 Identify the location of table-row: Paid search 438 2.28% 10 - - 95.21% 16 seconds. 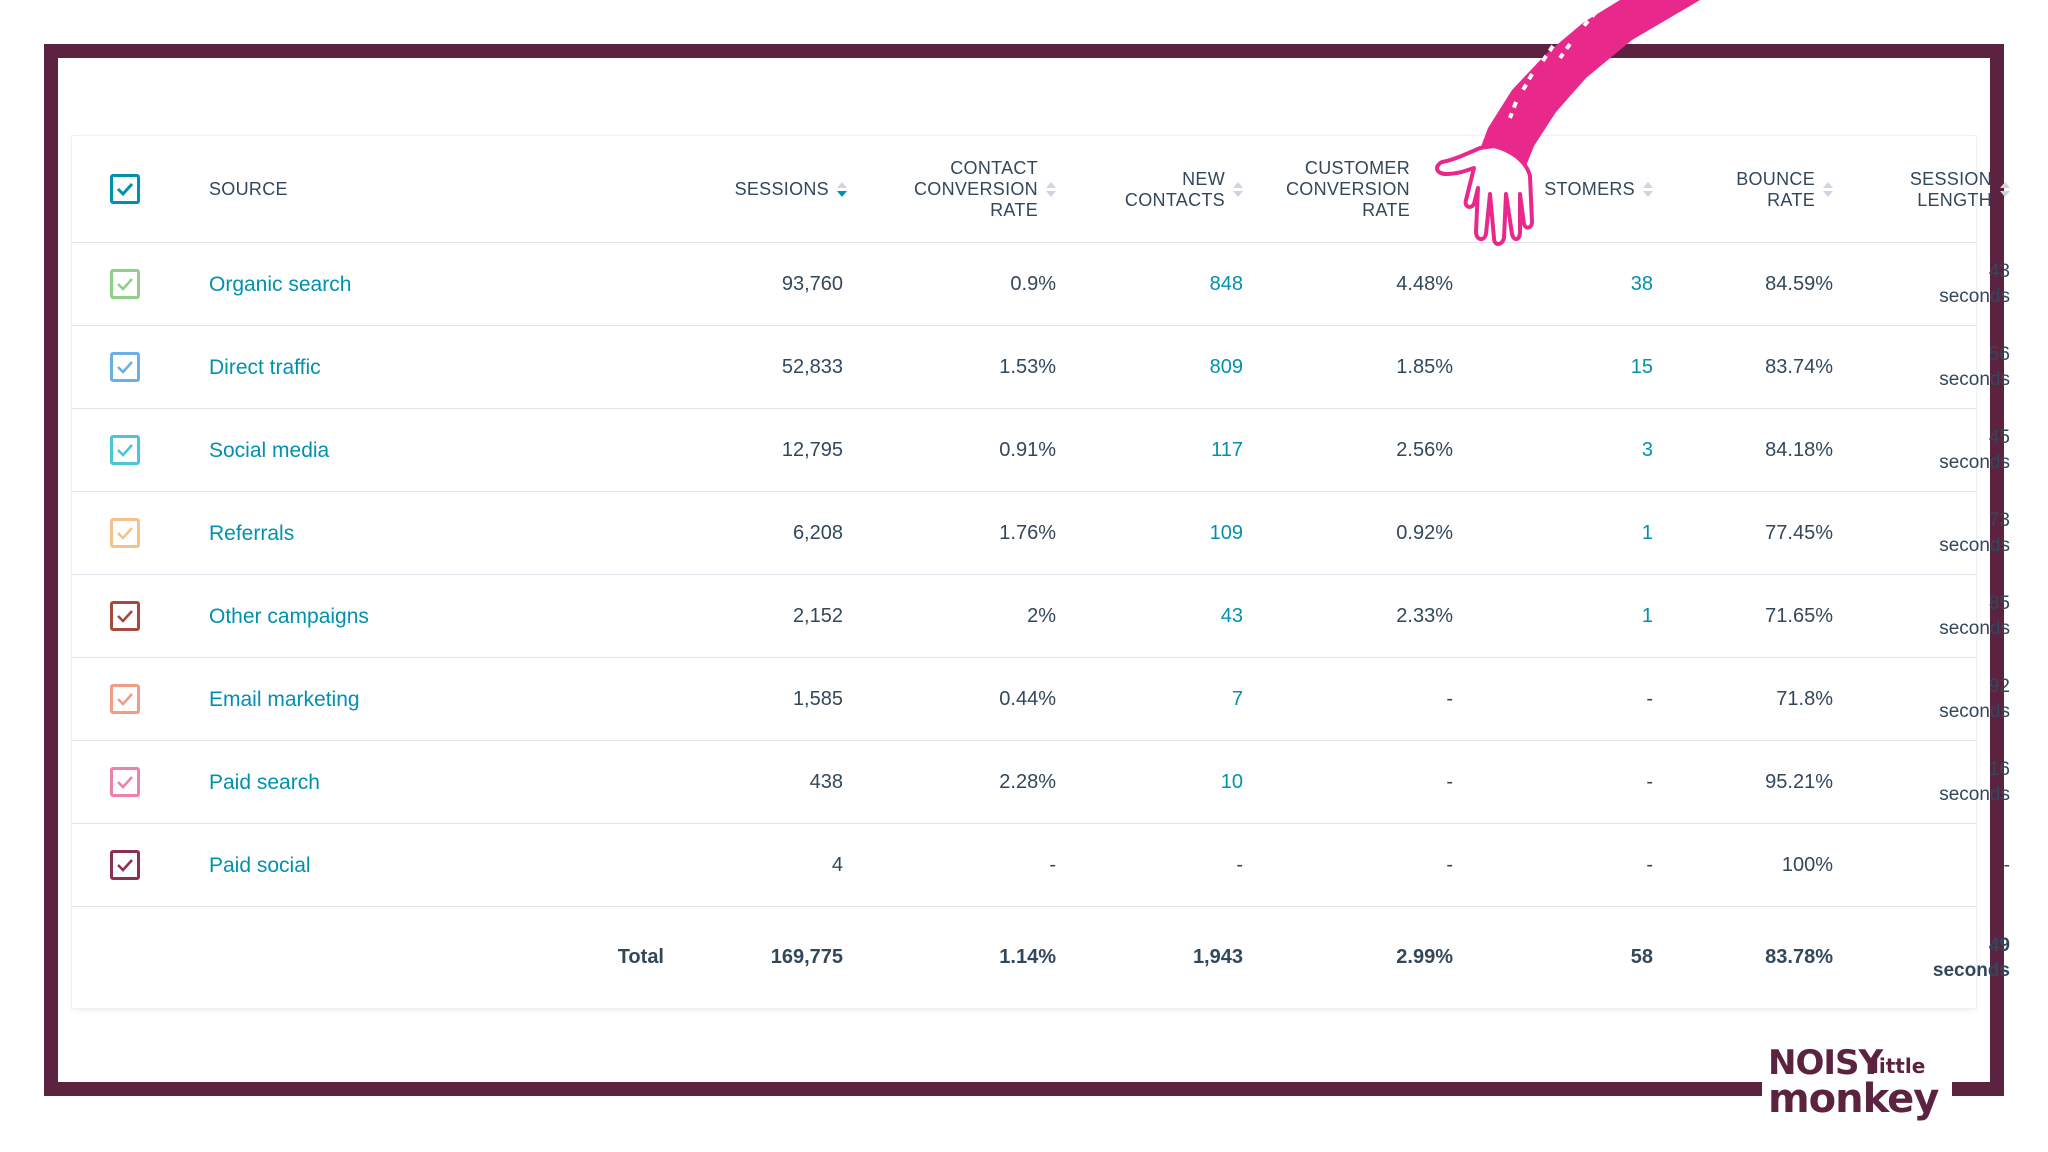
(1041, 782).